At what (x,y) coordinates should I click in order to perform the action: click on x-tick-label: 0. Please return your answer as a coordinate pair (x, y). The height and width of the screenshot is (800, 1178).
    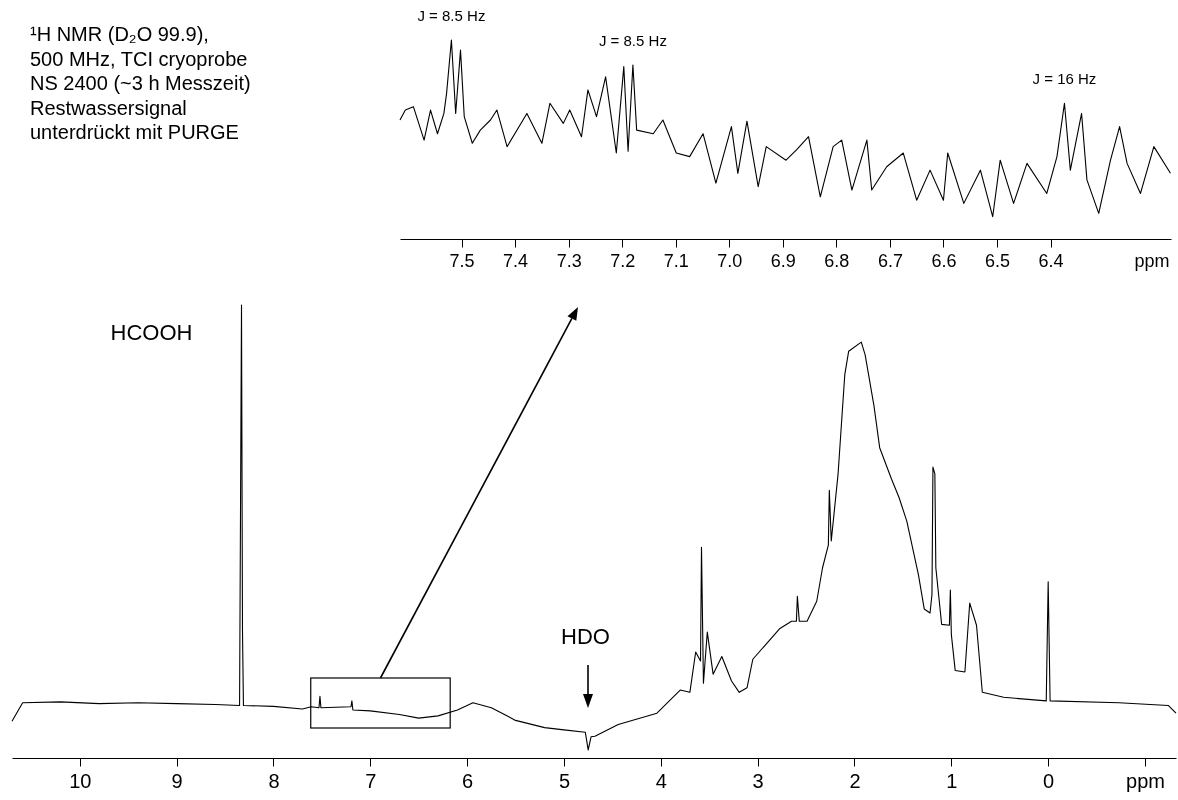
    Looking at the image, I should click on (1049, 780).